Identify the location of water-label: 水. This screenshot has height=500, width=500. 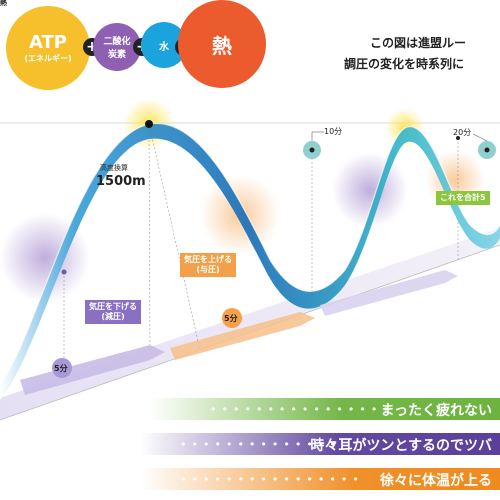
(164, 47).